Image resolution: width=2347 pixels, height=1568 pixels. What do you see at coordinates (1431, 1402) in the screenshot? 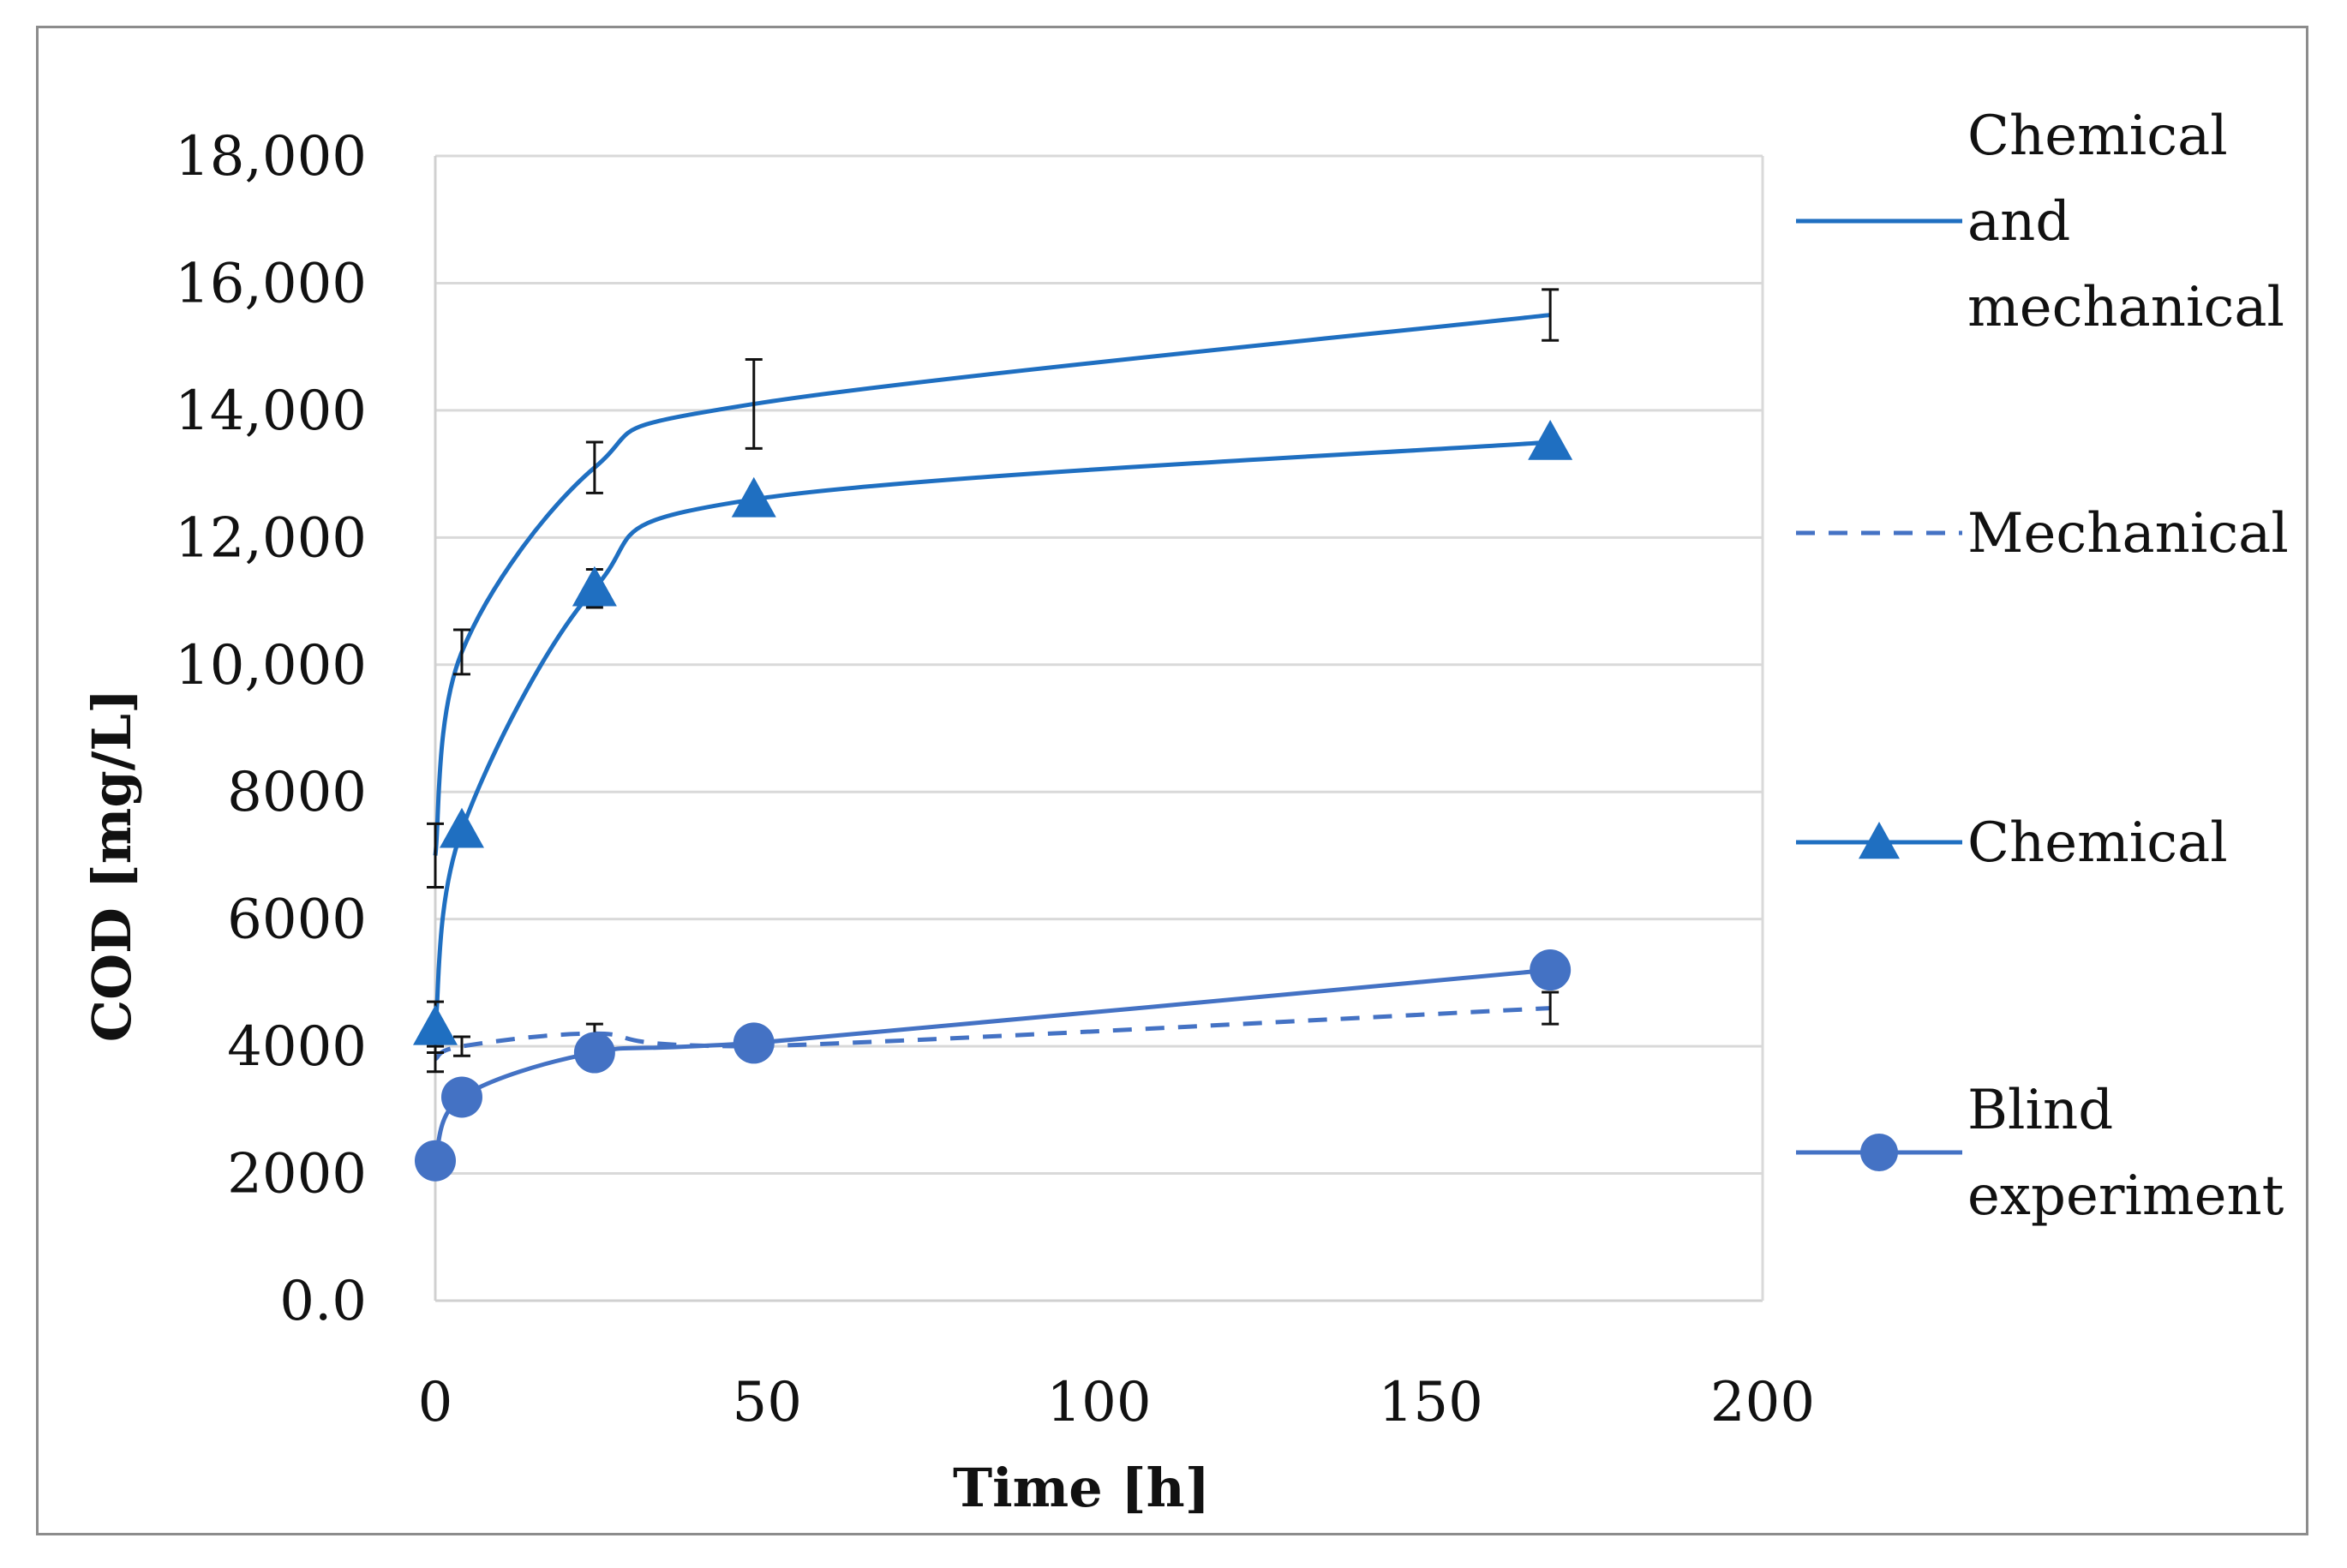
I see `x-tick-label: 150` at bounding box center [1431, 1402].